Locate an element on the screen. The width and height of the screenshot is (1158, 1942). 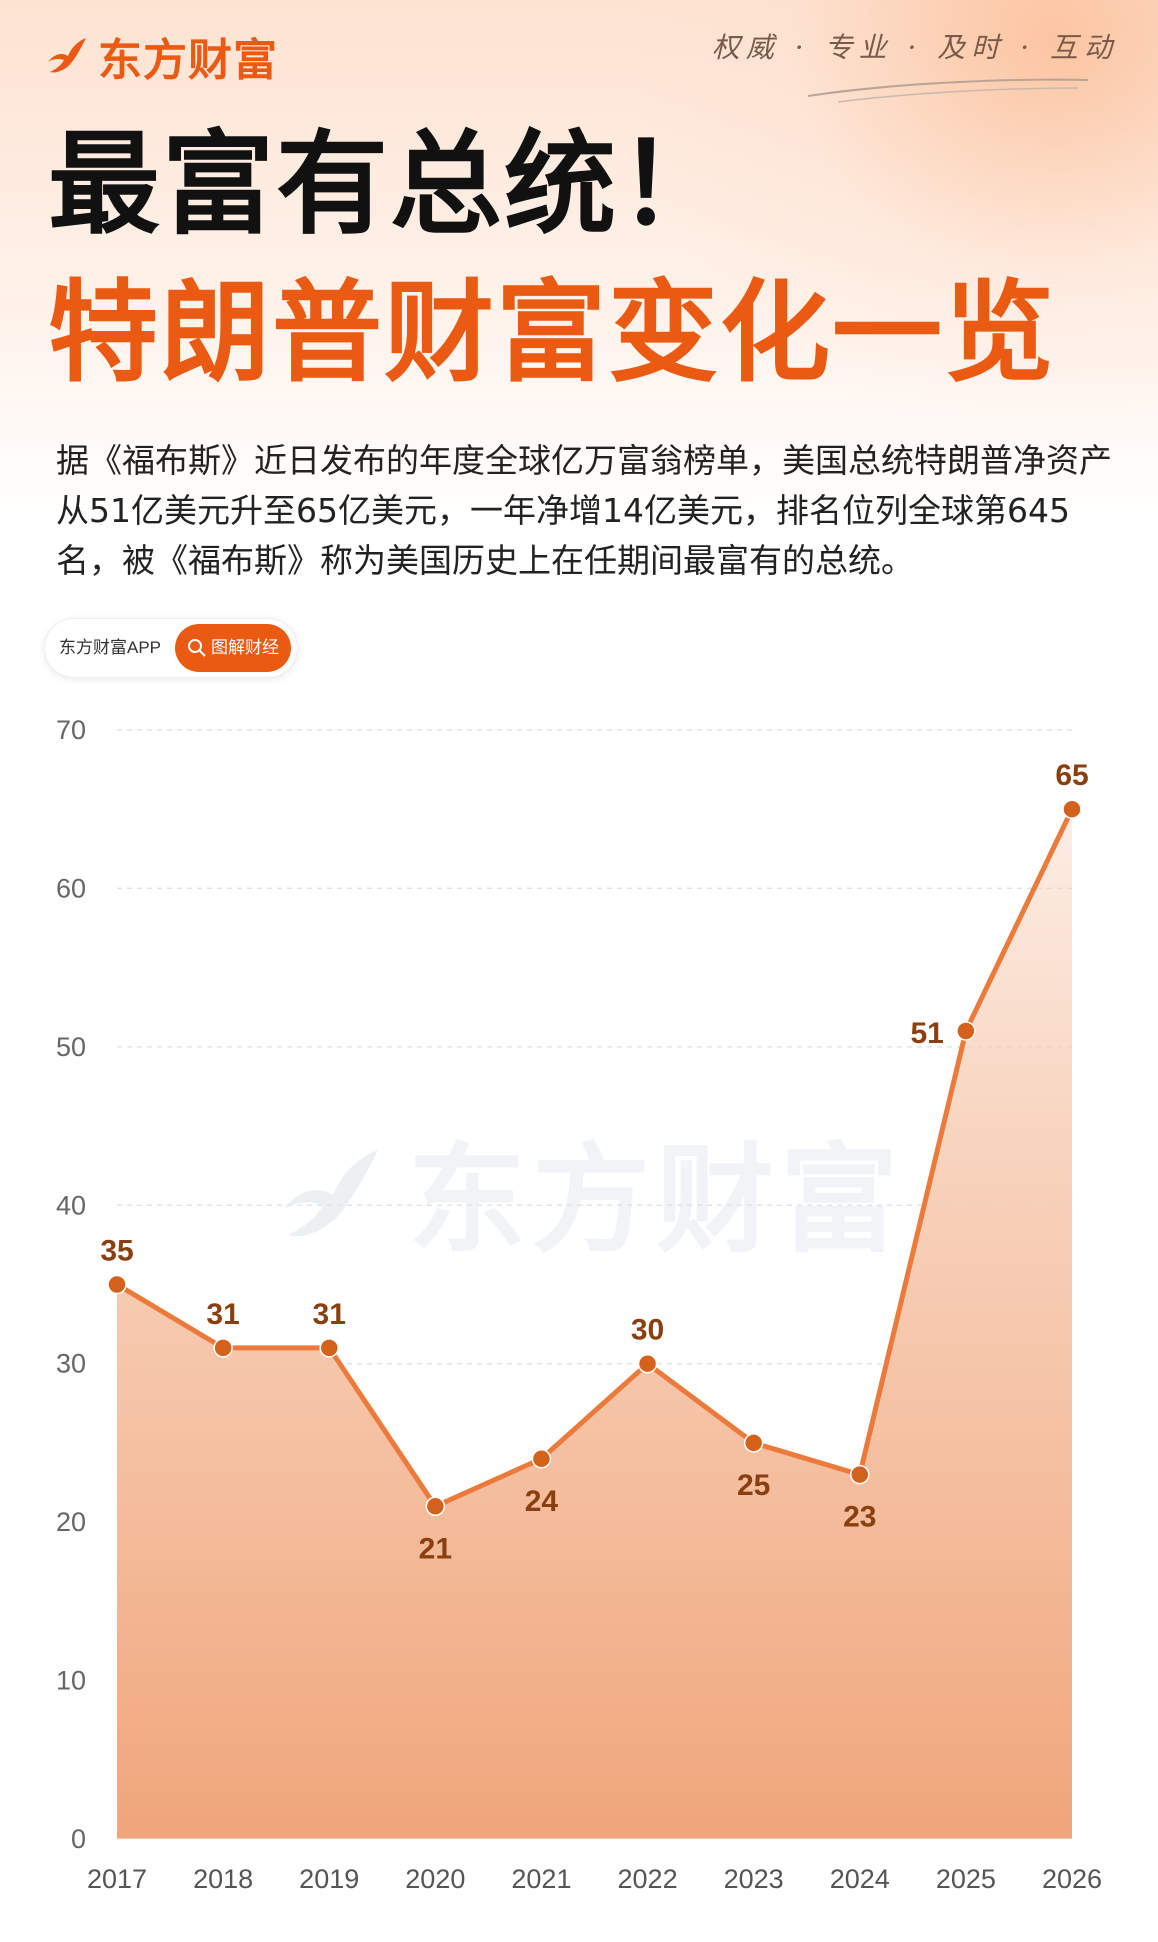
x-tick-label: 2025 is located at coordinates (966, 1879).